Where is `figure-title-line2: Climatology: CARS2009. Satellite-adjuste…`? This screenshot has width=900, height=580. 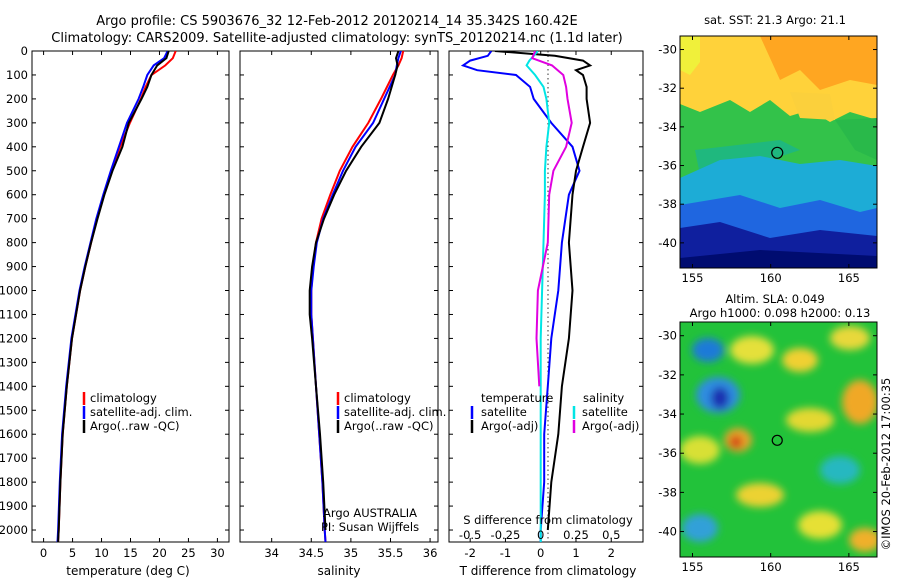
figure-title-line2: Climatology: CARS2009. Satellite-adjuste… is located at coordinates (337, 38).